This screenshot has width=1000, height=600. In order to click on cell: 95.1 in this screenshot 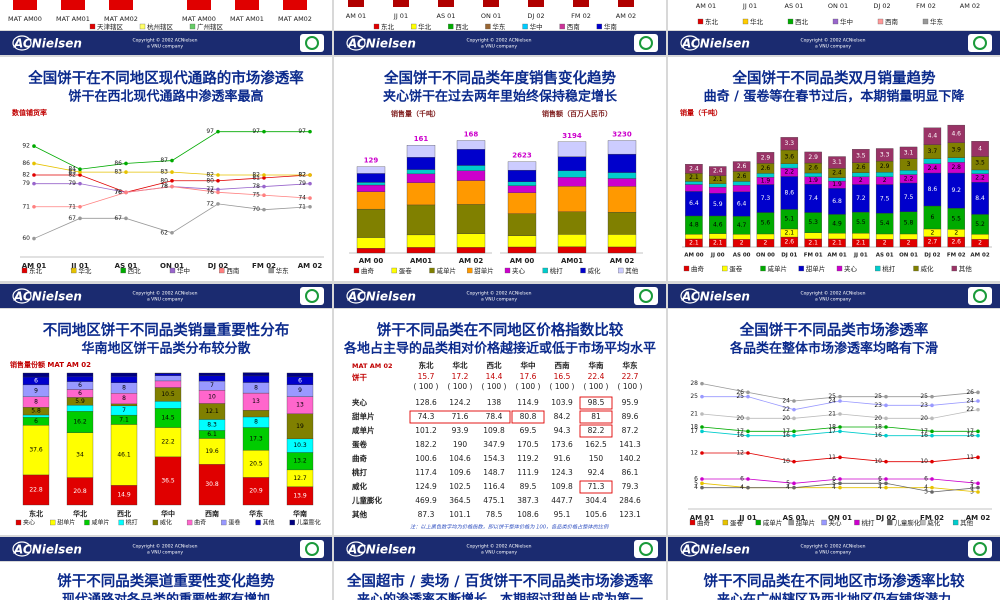, I will do `click(562, 514)`.